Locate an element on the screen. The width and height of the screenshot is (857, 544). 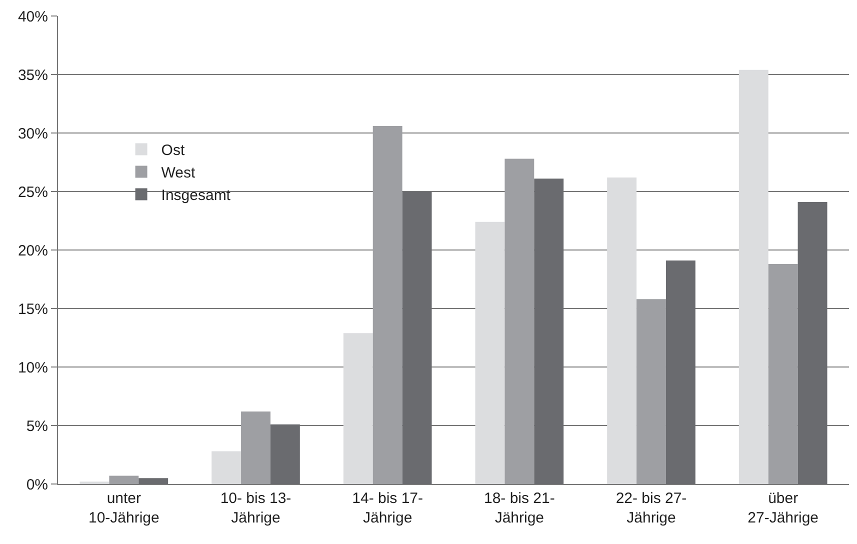
y-tick-label: 20% is located at coordinates (33, 251).